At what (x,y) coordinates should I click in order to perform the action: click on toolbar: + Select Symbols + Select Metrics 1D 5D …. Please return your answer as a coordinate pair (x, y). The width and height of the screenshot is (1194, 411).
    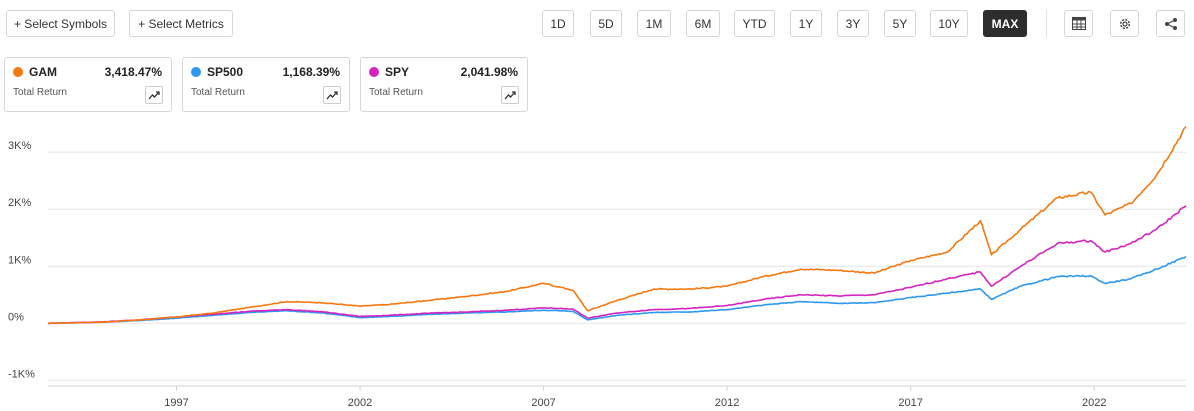
    Looking at the image, I should click on (597, 24).